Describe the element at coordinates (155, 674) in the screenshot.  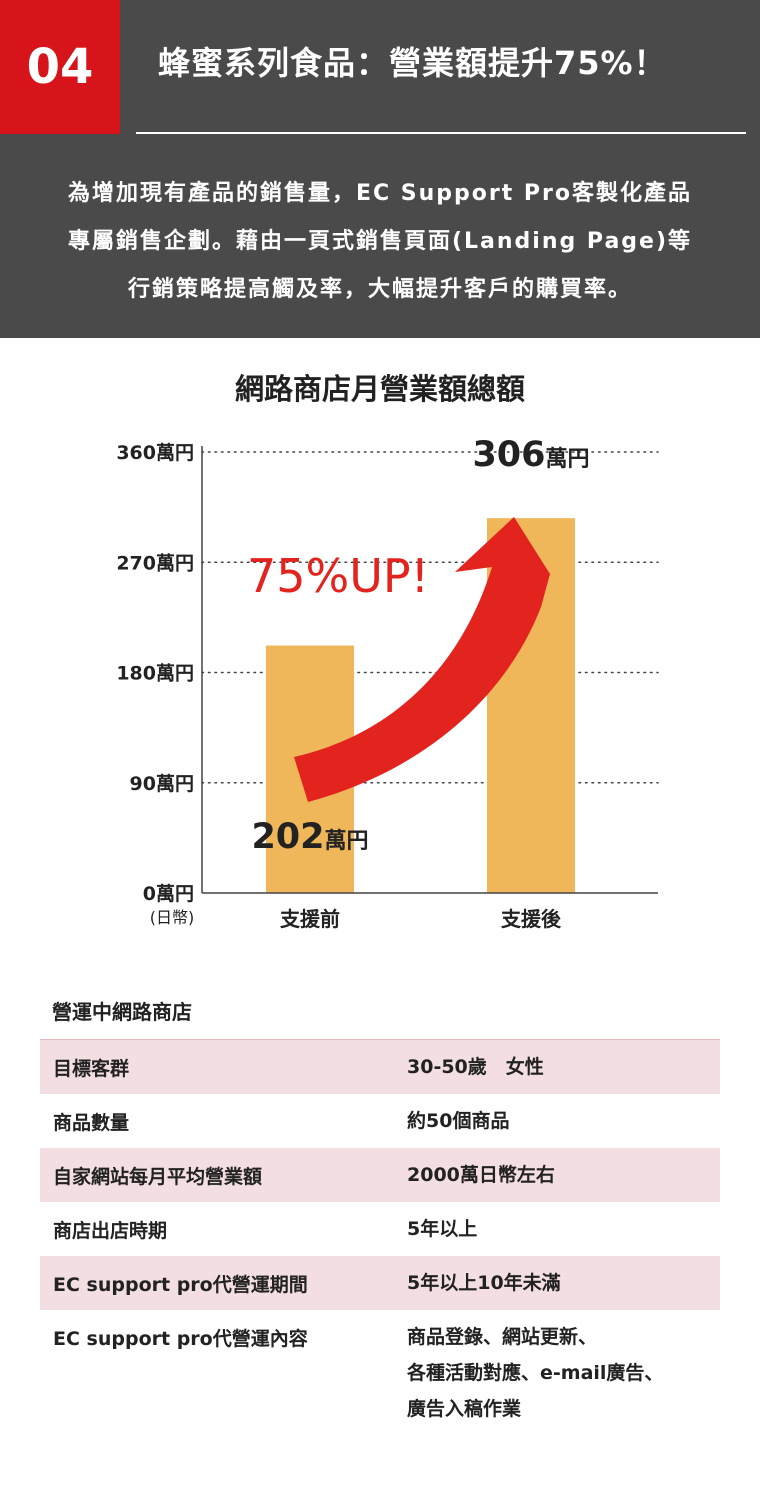
I see `y-tick-label: 180萬円` at that location.